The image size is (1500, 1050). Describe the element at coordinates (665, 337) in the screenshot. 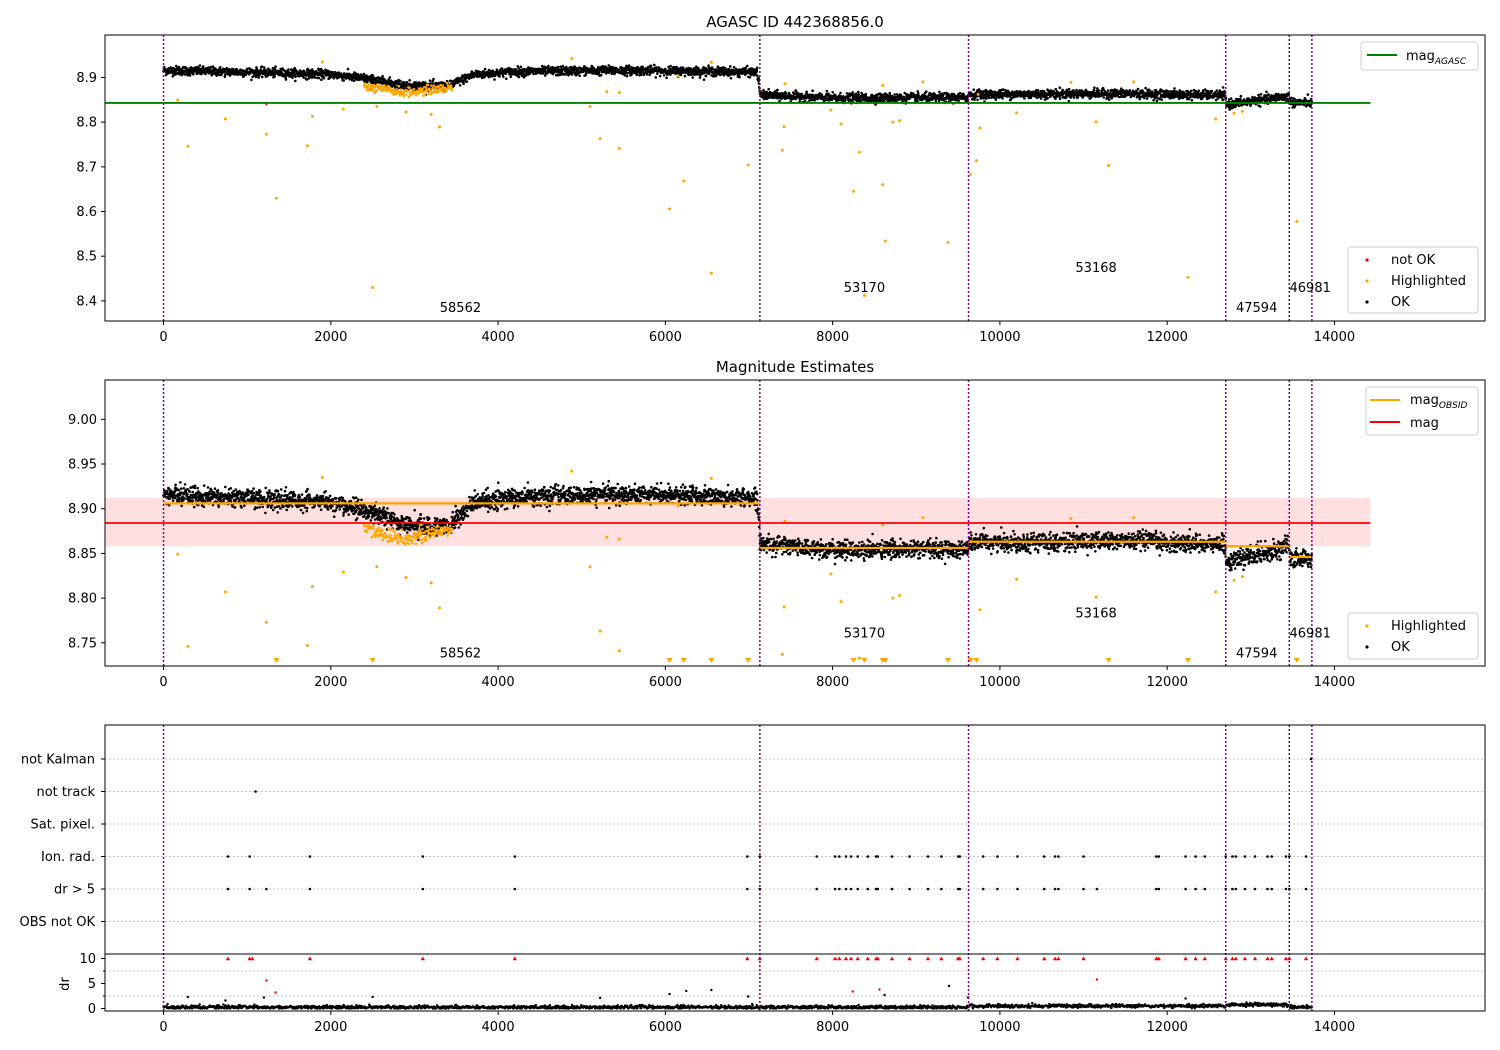

I see `panel1-xtick-label-6000: 6000` at that location.